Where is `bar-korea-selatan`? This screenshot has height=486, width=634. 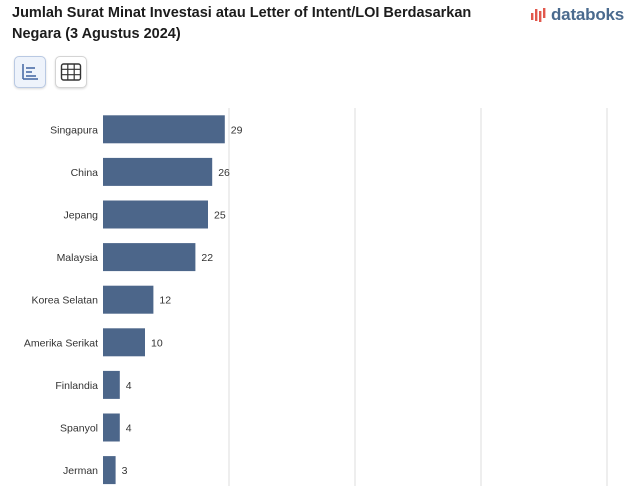 bar-korea-selatan is located at coordinates (128, 299).